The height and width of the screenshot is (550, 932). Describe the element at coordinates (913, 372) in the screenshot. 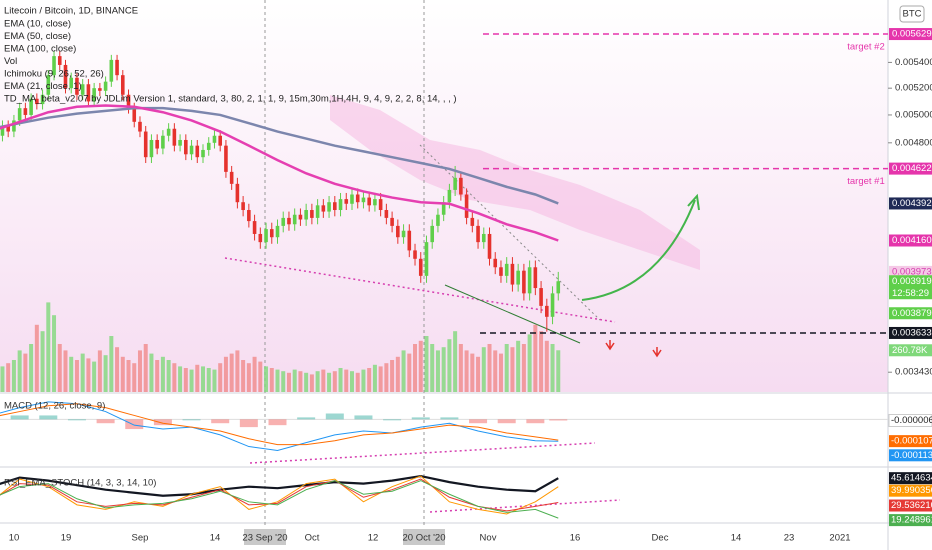

I see `y-tick-label: 0.003430` at that location.